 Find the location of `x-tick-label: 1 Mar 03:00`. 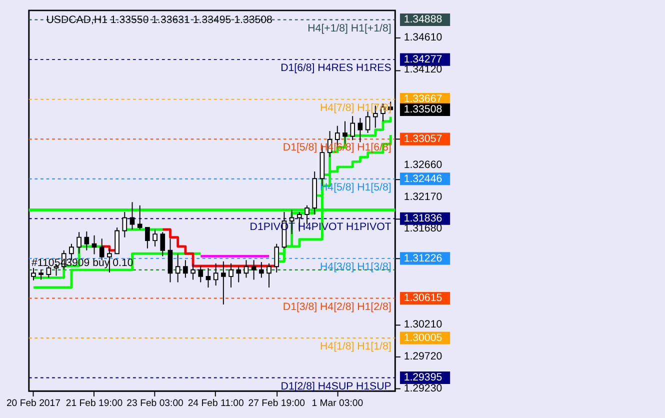

x-tick-label: 1 Mar 03:00 is located at coordinates (338, 404).